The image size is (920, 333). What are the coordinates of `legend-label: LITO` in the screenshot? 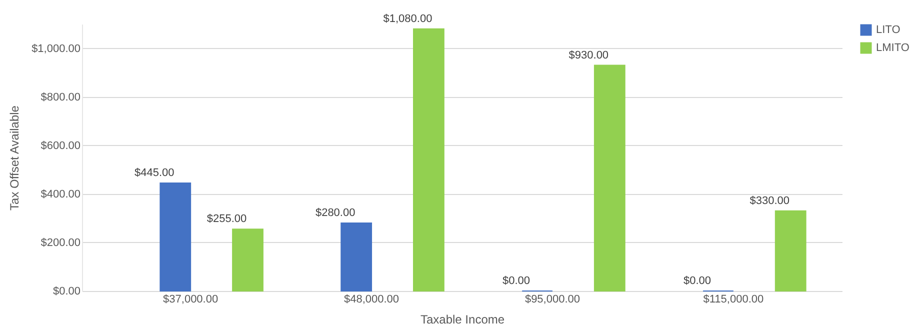 It's located at (888, 30).